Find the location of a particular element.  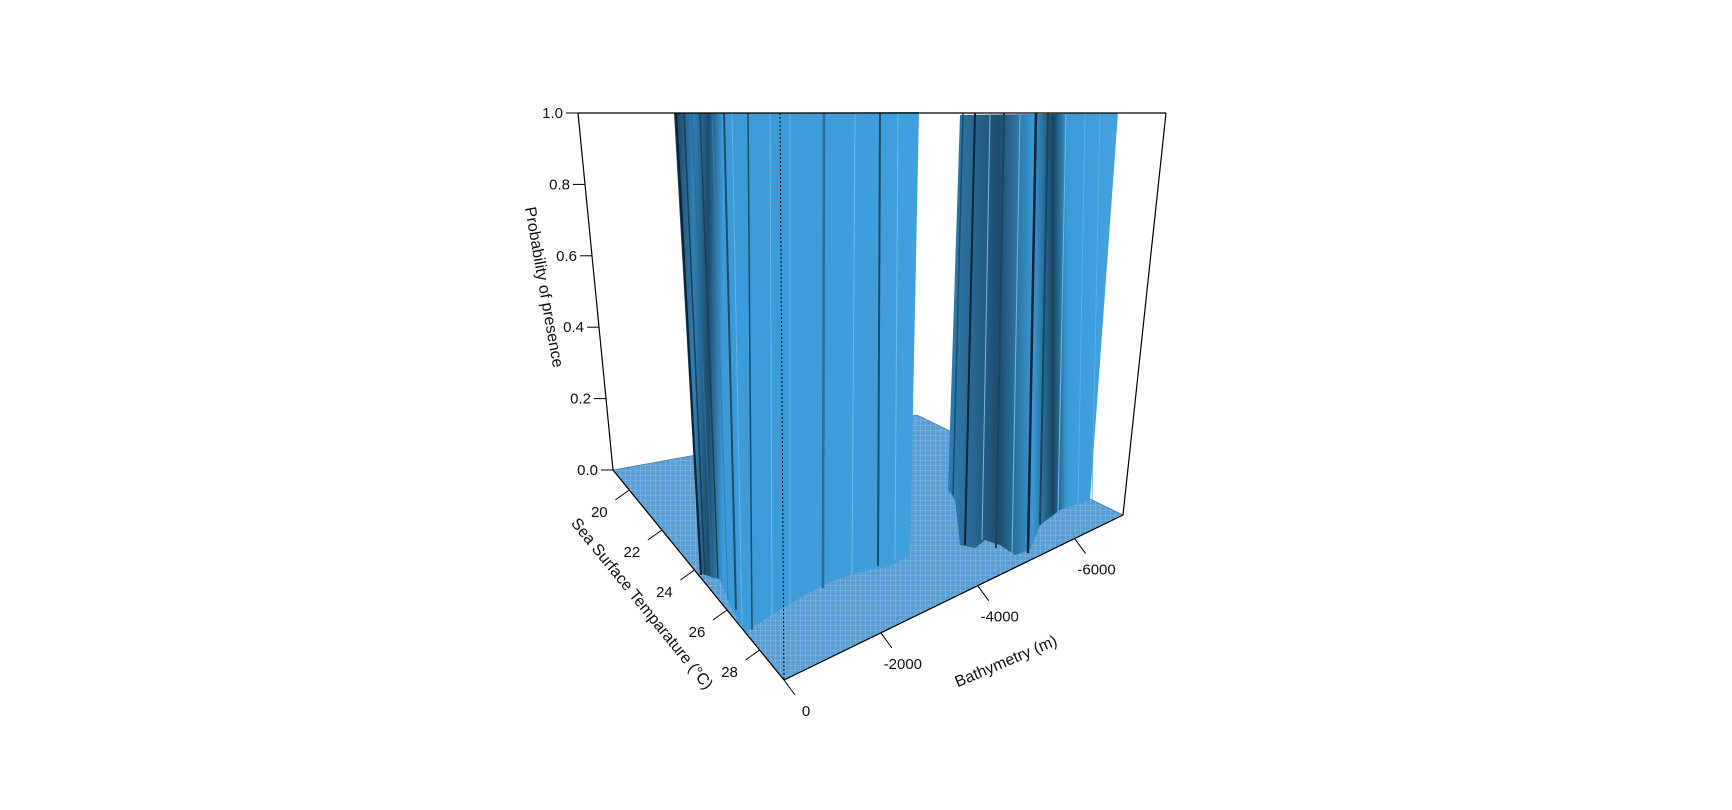

z-axis: 0.0 0.2 0.4 0.6 0.8 1.0 is located at coordinates (577, 292).